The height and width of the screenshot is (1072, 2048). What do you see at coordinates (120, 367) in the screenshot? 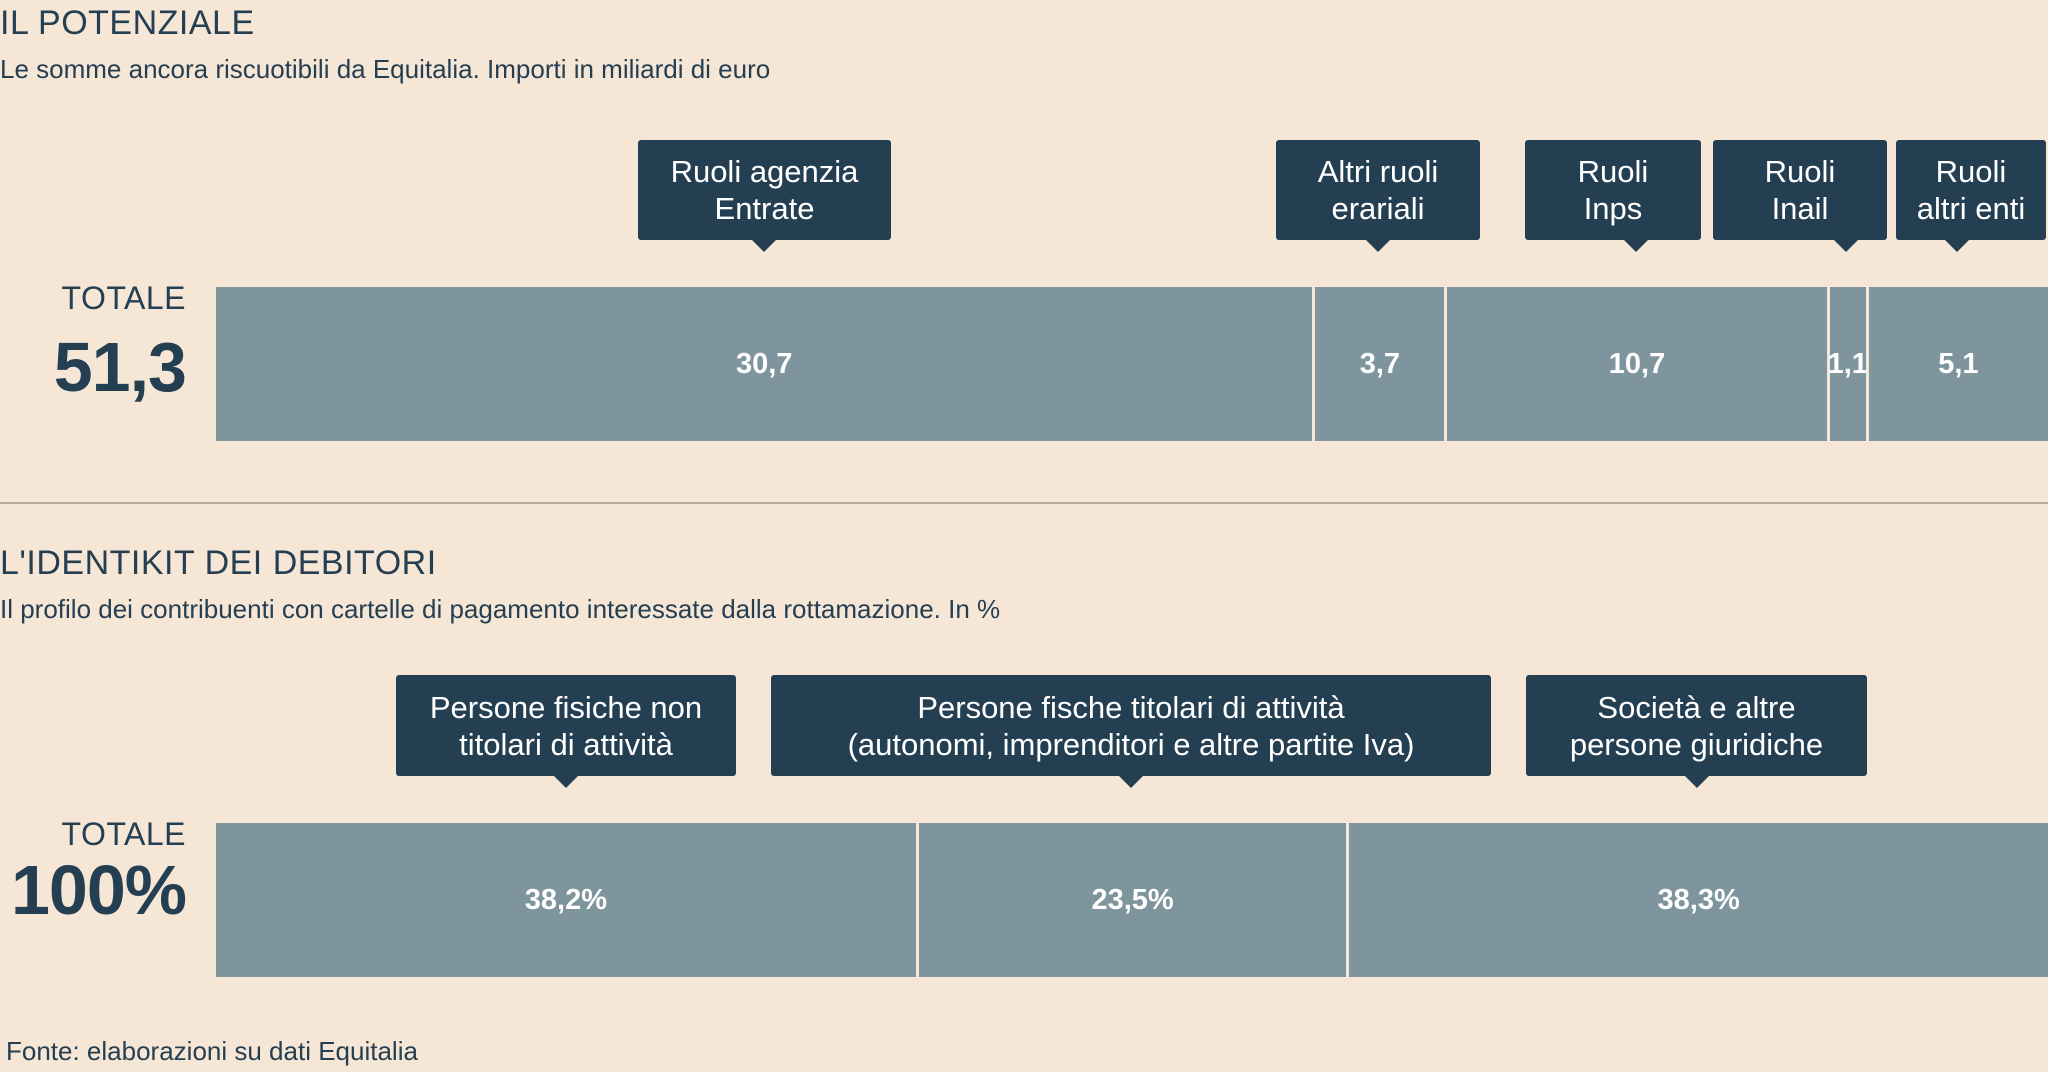
I see `chart1-total-value: 51,3` at bounding box center [120, 367].